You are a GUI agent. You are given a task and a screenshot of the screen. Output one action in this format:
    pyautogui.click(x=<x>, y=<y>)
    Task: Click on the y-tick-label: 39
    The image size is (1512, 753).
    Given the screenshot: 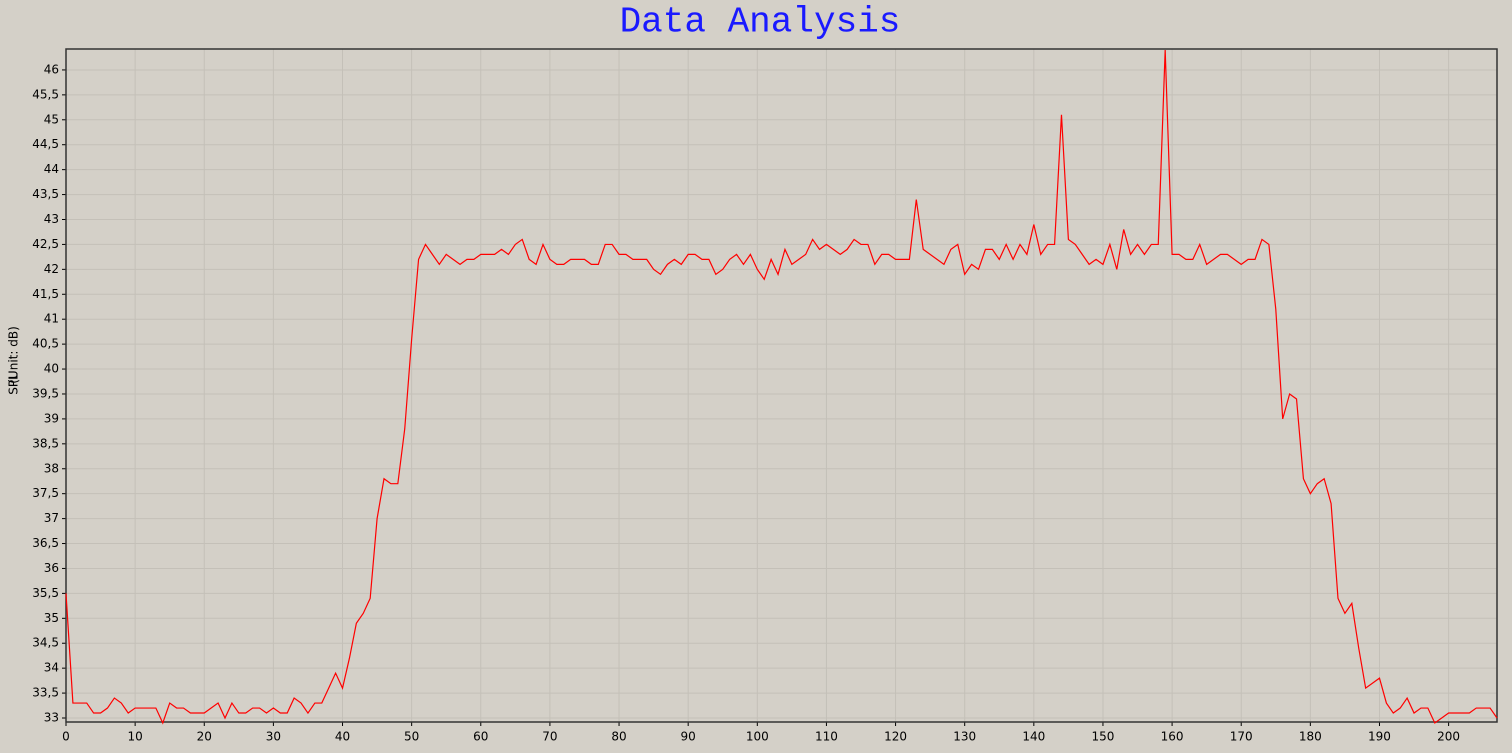 What is the action you would take?
    pyautogui.click(x=51, y=418)
    